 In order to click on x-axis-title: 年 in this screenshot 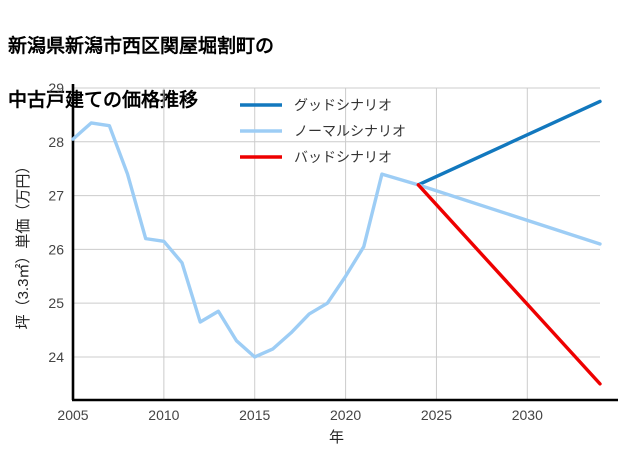, I will do `click(336, 437)`.